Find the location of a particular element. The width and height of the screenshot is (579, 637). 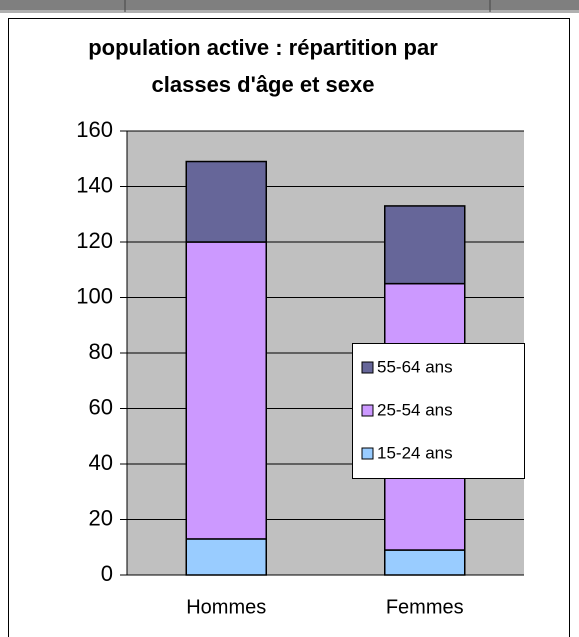

y-tick-label: 0 is located at coordinates (107, 573).